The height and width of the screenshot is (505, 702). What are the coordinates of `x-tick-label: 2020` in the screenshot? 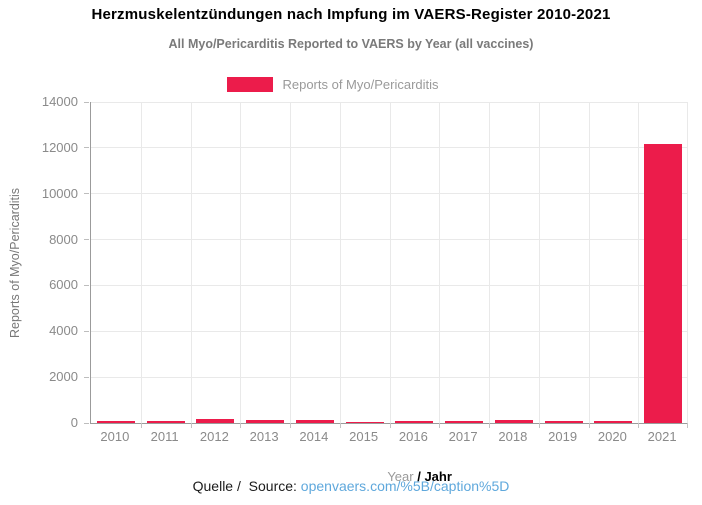 It's located at (612, 436).